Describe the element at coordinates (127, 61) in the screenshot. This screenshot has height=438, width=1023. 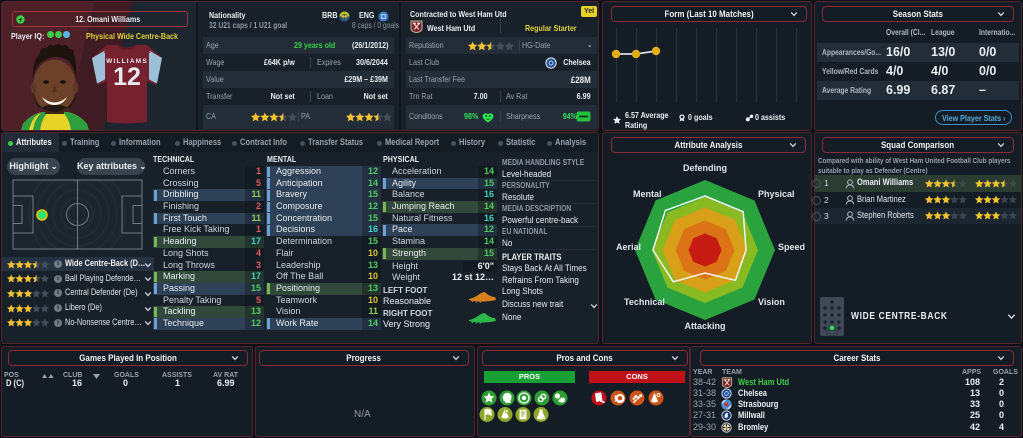
I see `svg-text: WILLIAMS` at that location.